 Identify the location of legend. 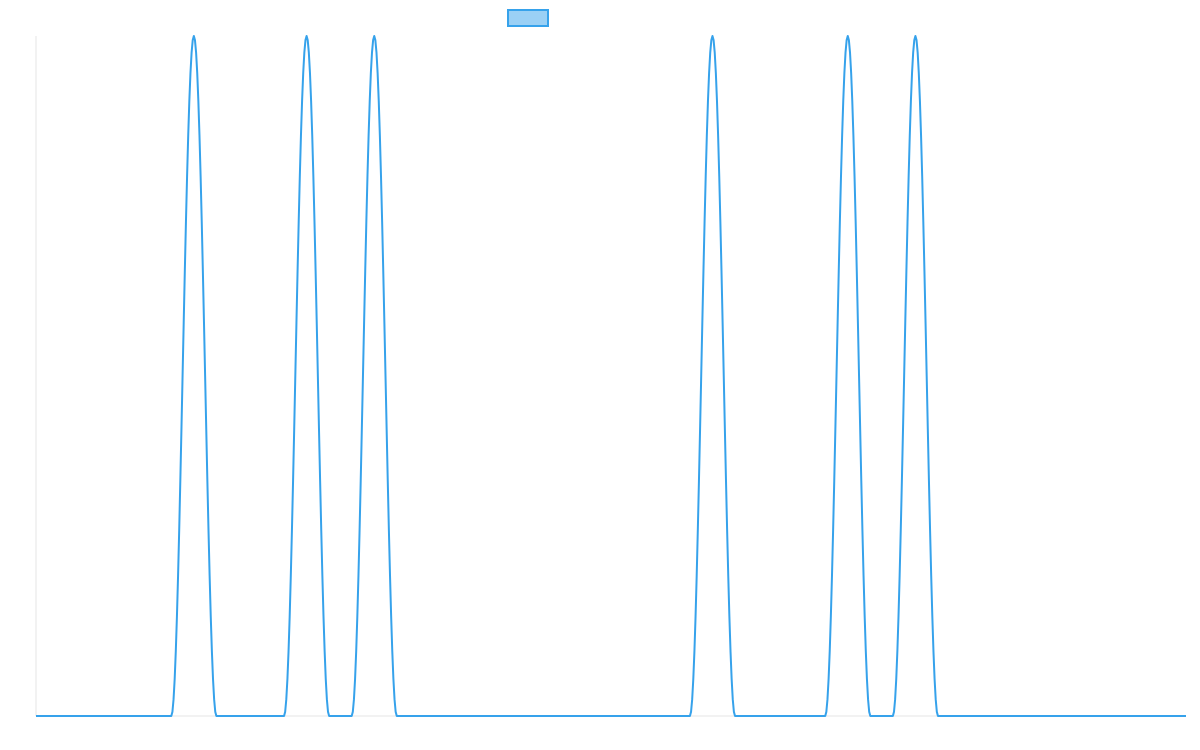
(528, 18).